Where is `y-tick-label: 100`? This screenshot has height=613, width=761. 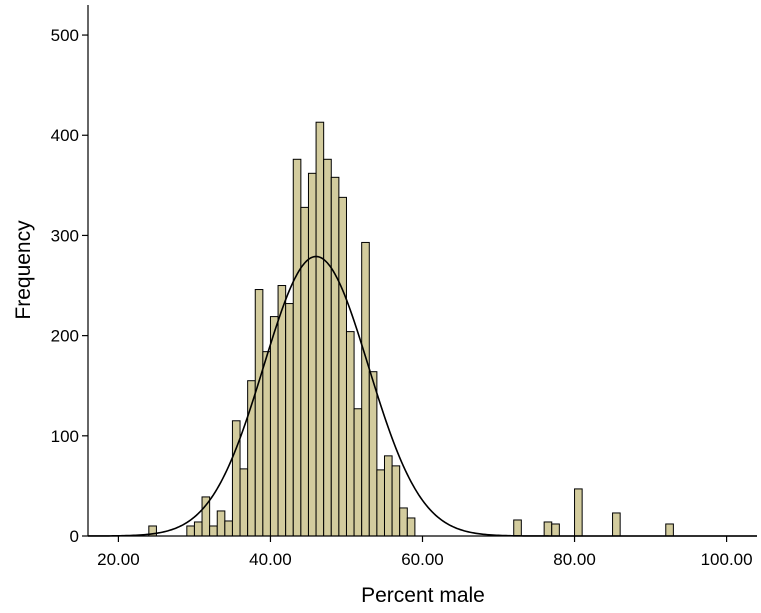
y-tick-label: 100 is located at coordinates (65, 436).